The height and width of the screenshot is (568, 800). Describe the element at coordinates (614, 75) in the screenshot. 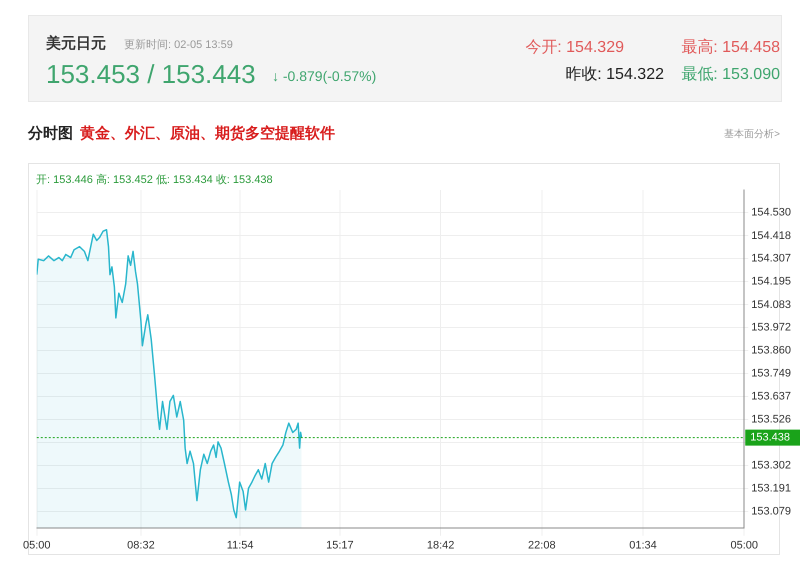

I see `text: 昨收: 154.322` at that location.